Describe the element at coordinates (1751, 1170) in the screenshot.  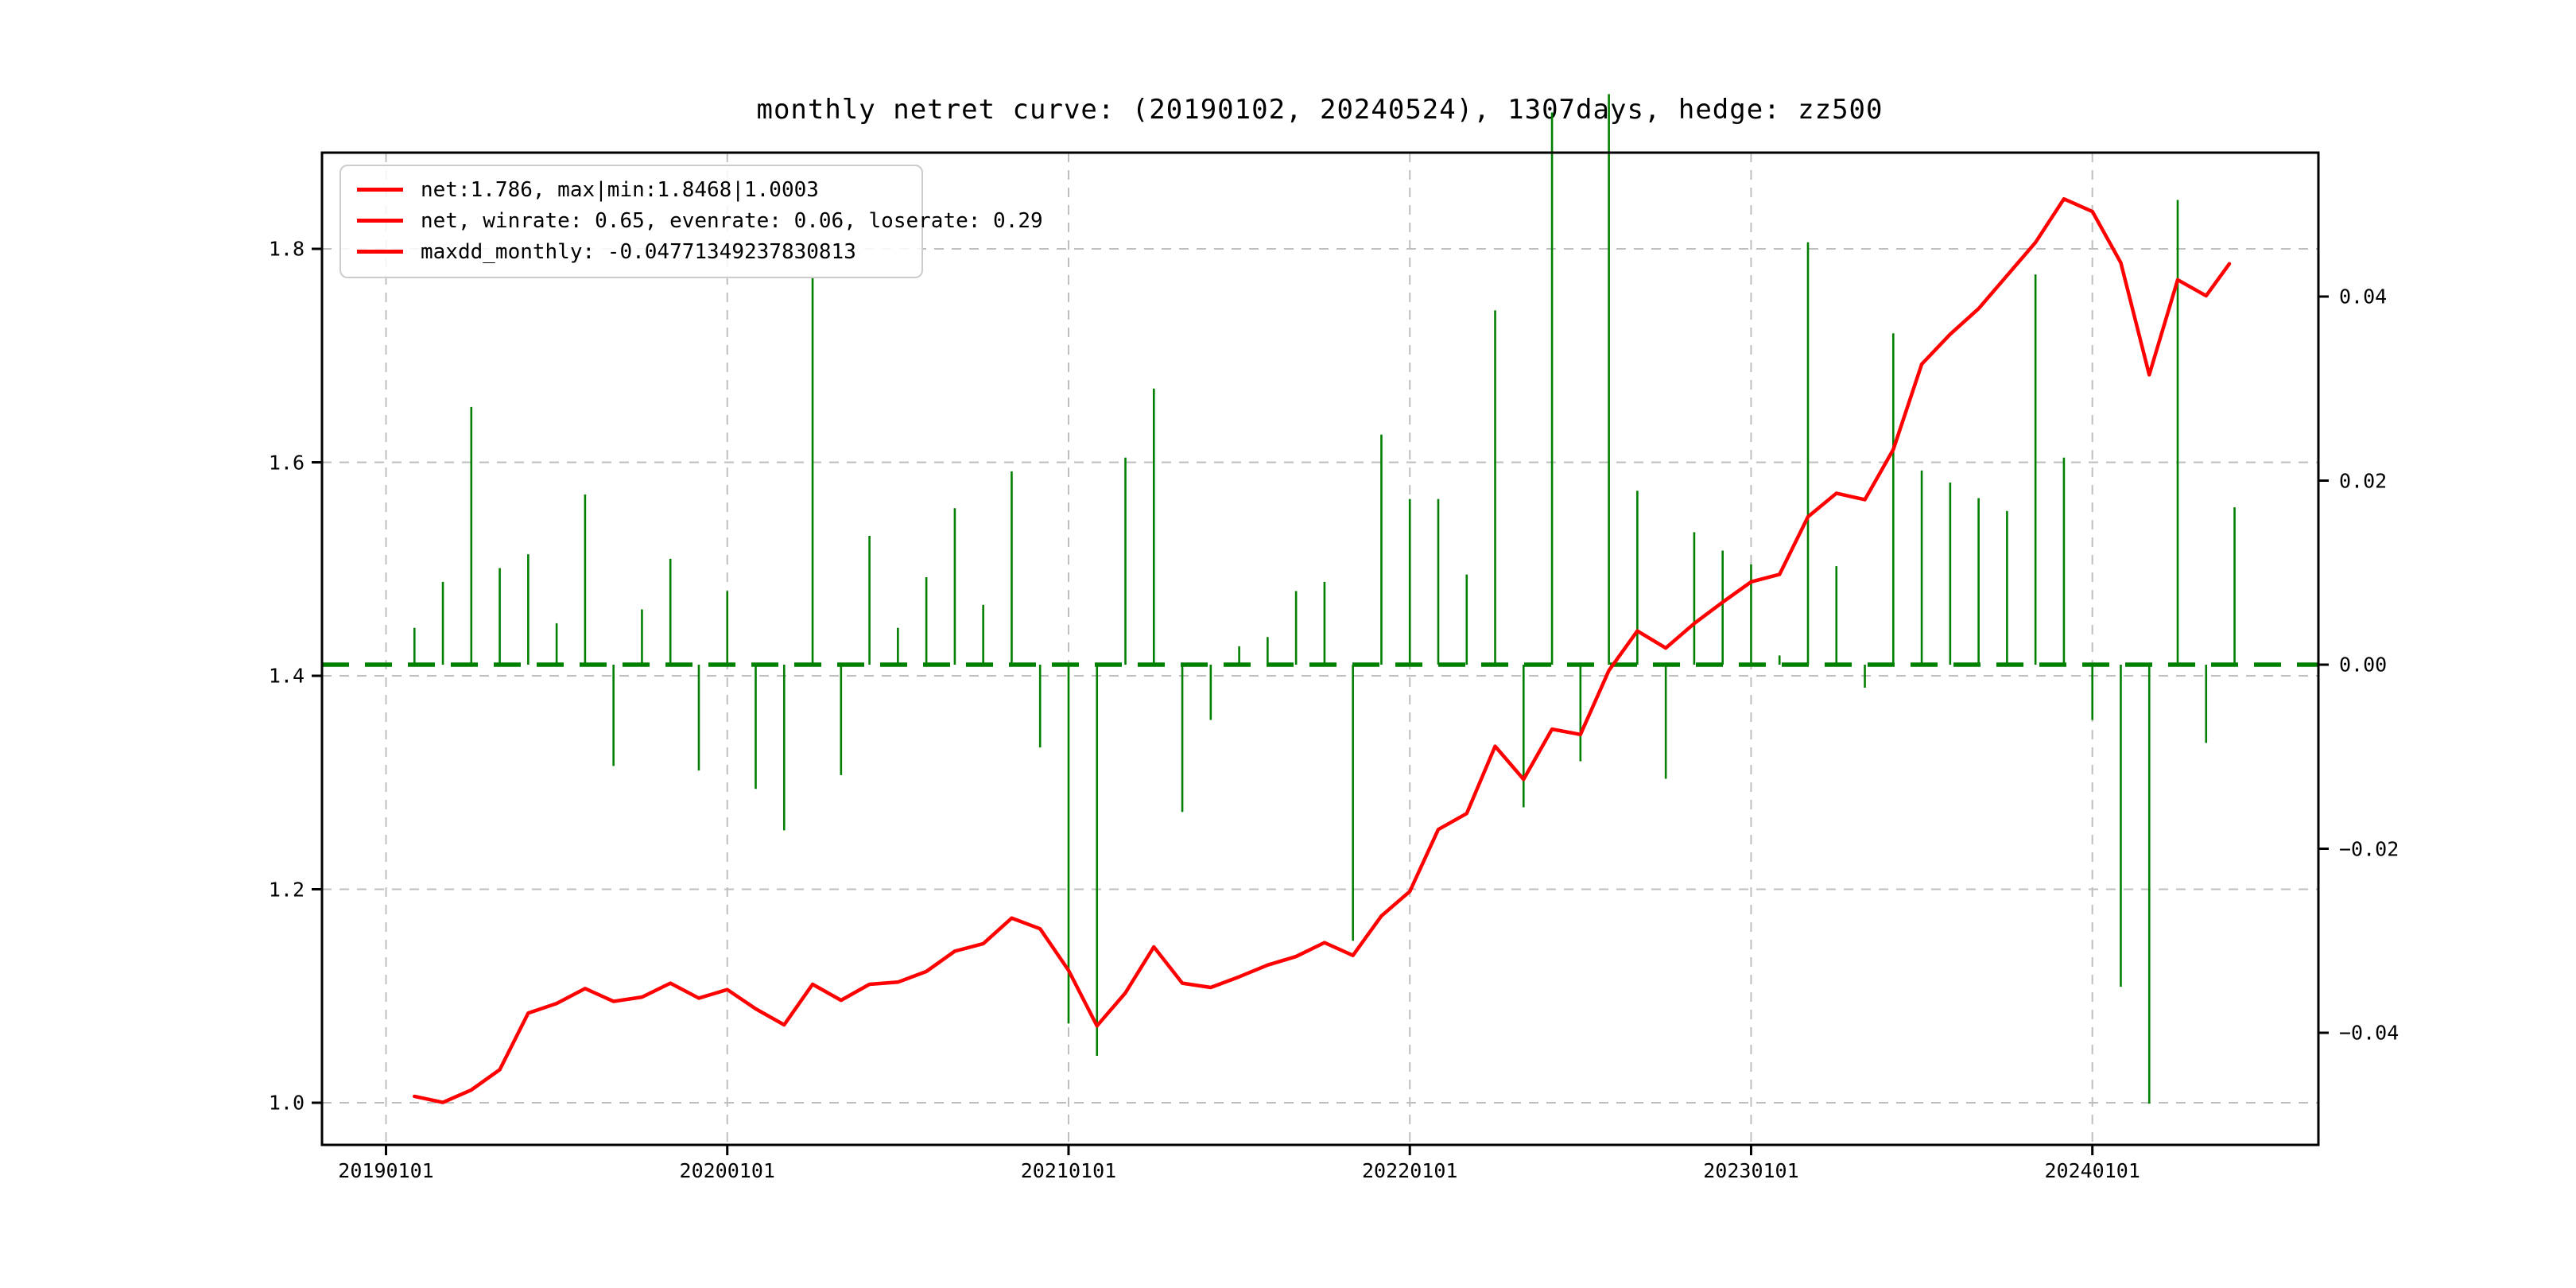
I see `x-axis-tick-label: 20230101` at that location.